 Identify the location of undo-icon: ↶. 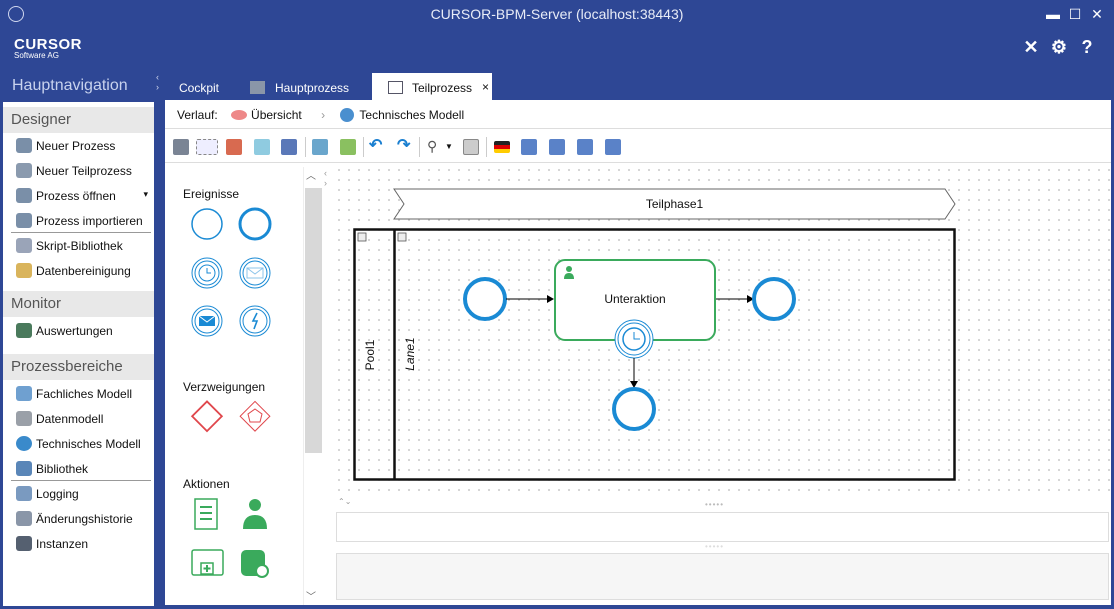
(376, 145).